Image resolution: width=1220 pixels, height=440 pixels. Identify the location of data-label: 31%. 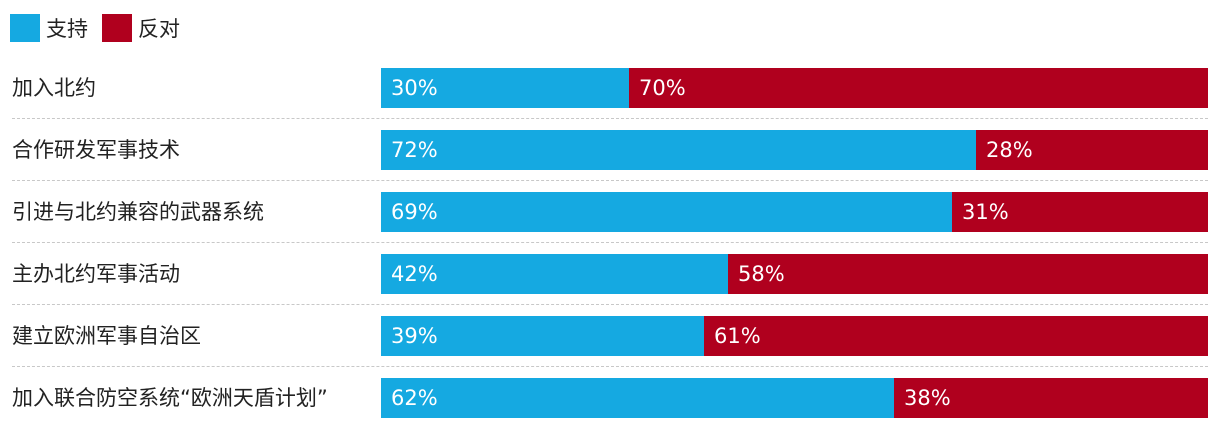
(985, 212).